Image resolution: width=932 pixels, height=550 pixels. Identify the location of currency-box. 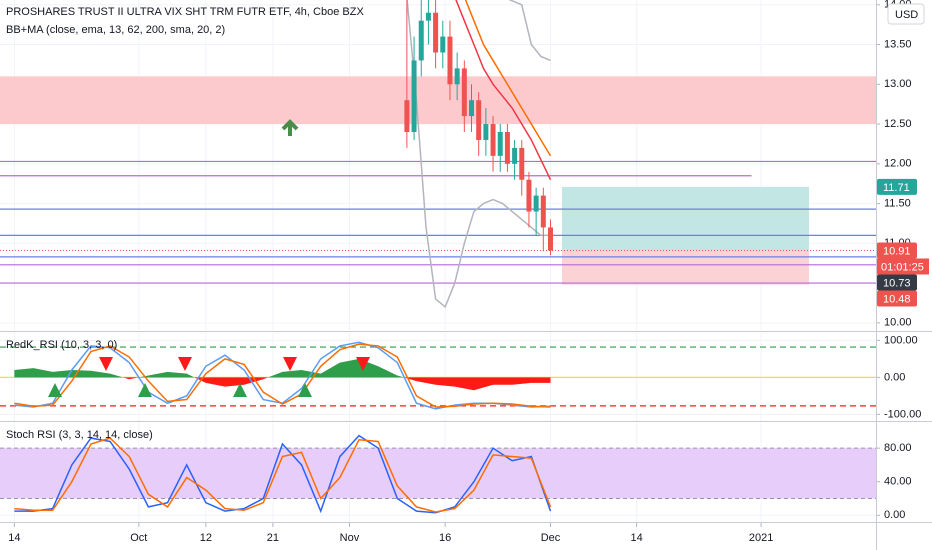
(906, 14).